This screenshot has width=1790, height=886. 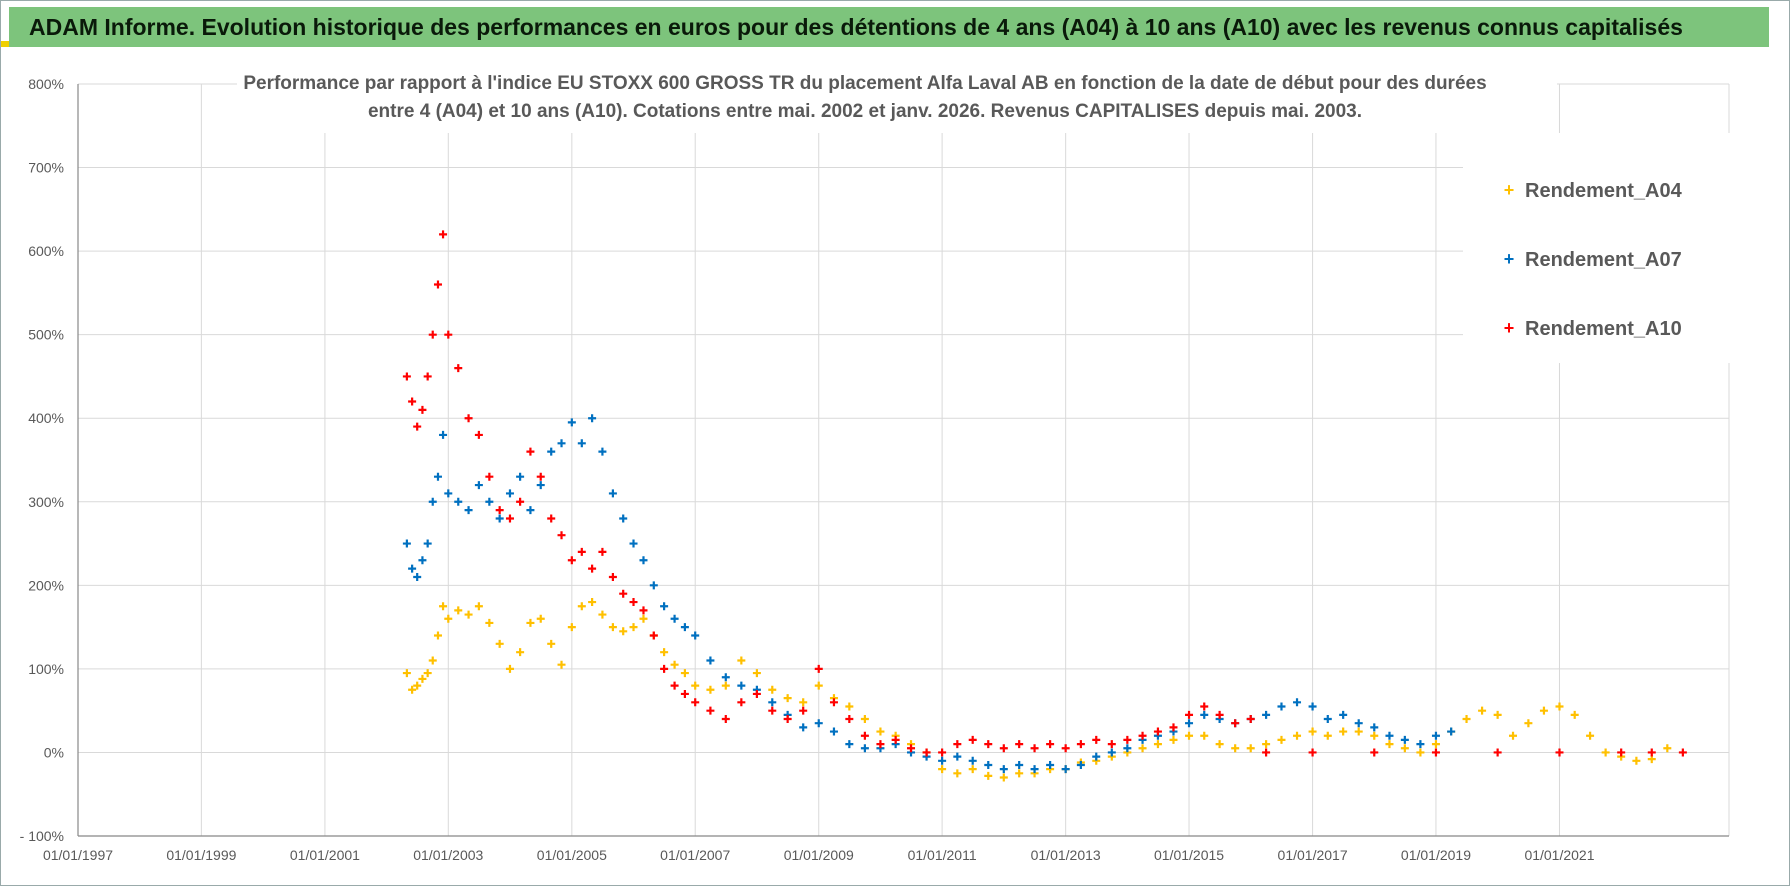 I want to click on x-tick-label: 01/01/1997, so click(x=78, y=855).